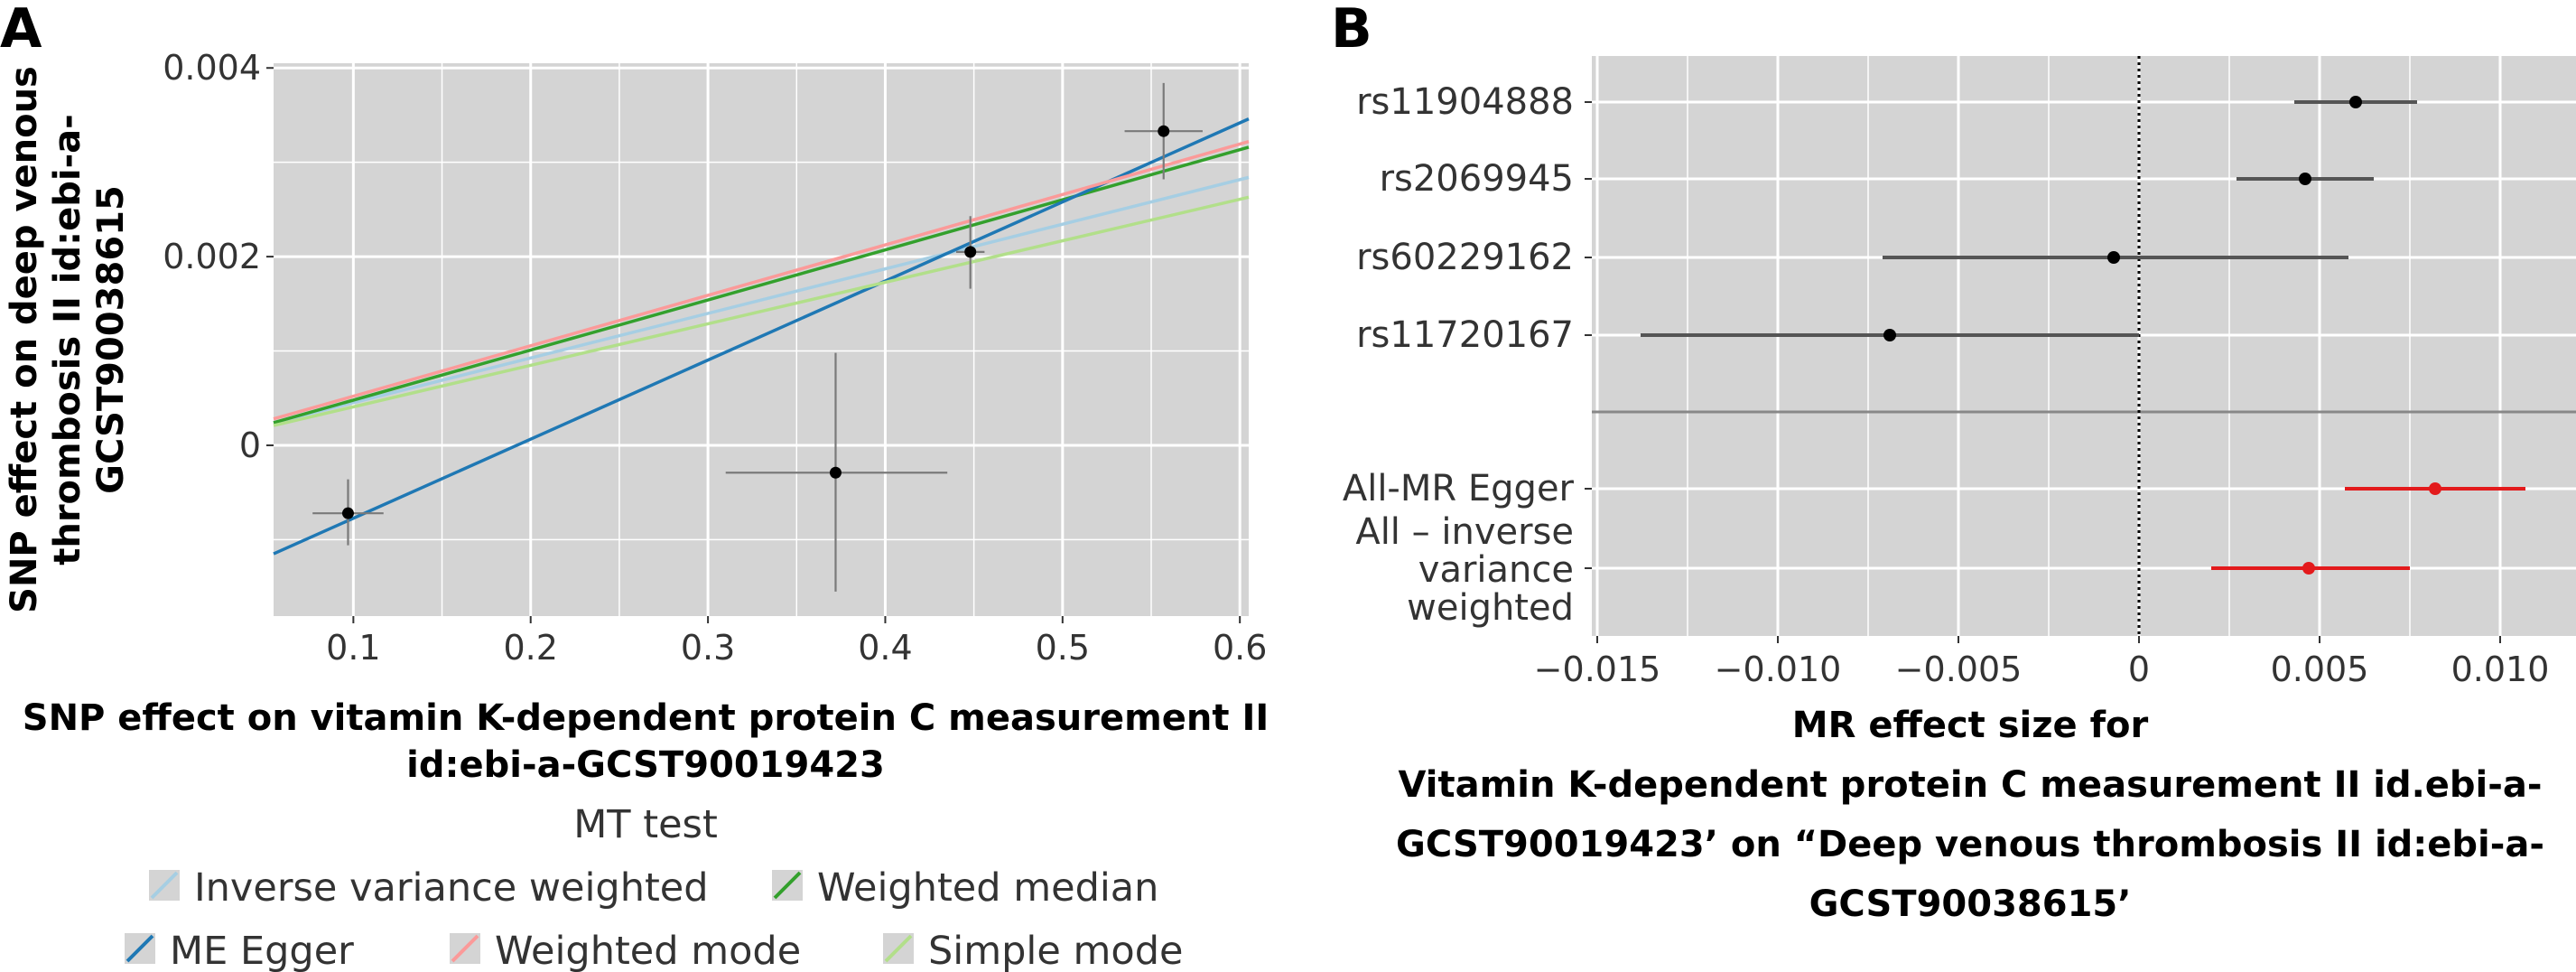 The width and height of the screenshot is (2576, 972). I want to click on panel-a-y-tick-label: 0, so click(250, 445).